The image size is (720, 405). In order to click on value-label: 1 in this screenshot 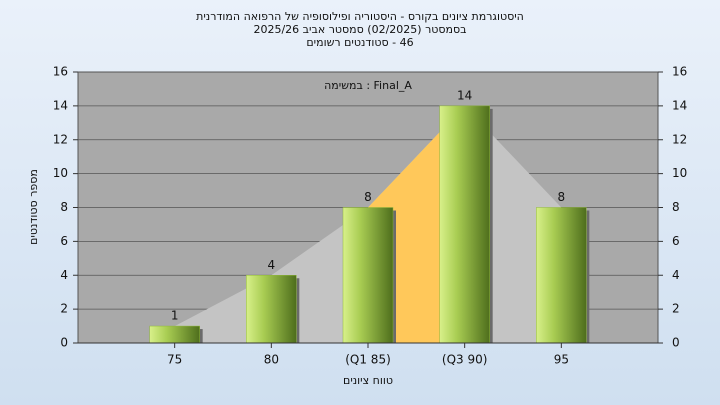, I will do `click(175, 316)`.